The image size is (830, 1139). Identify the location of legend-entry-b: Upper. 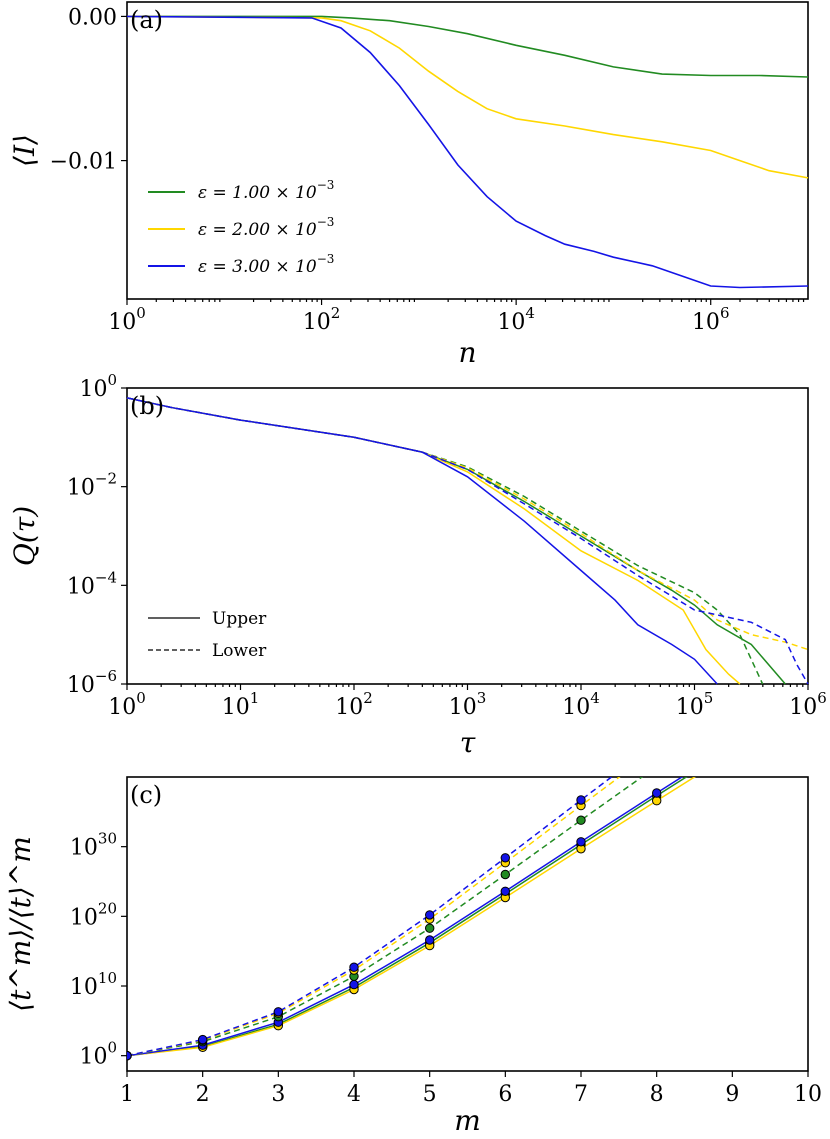
(239, 619).